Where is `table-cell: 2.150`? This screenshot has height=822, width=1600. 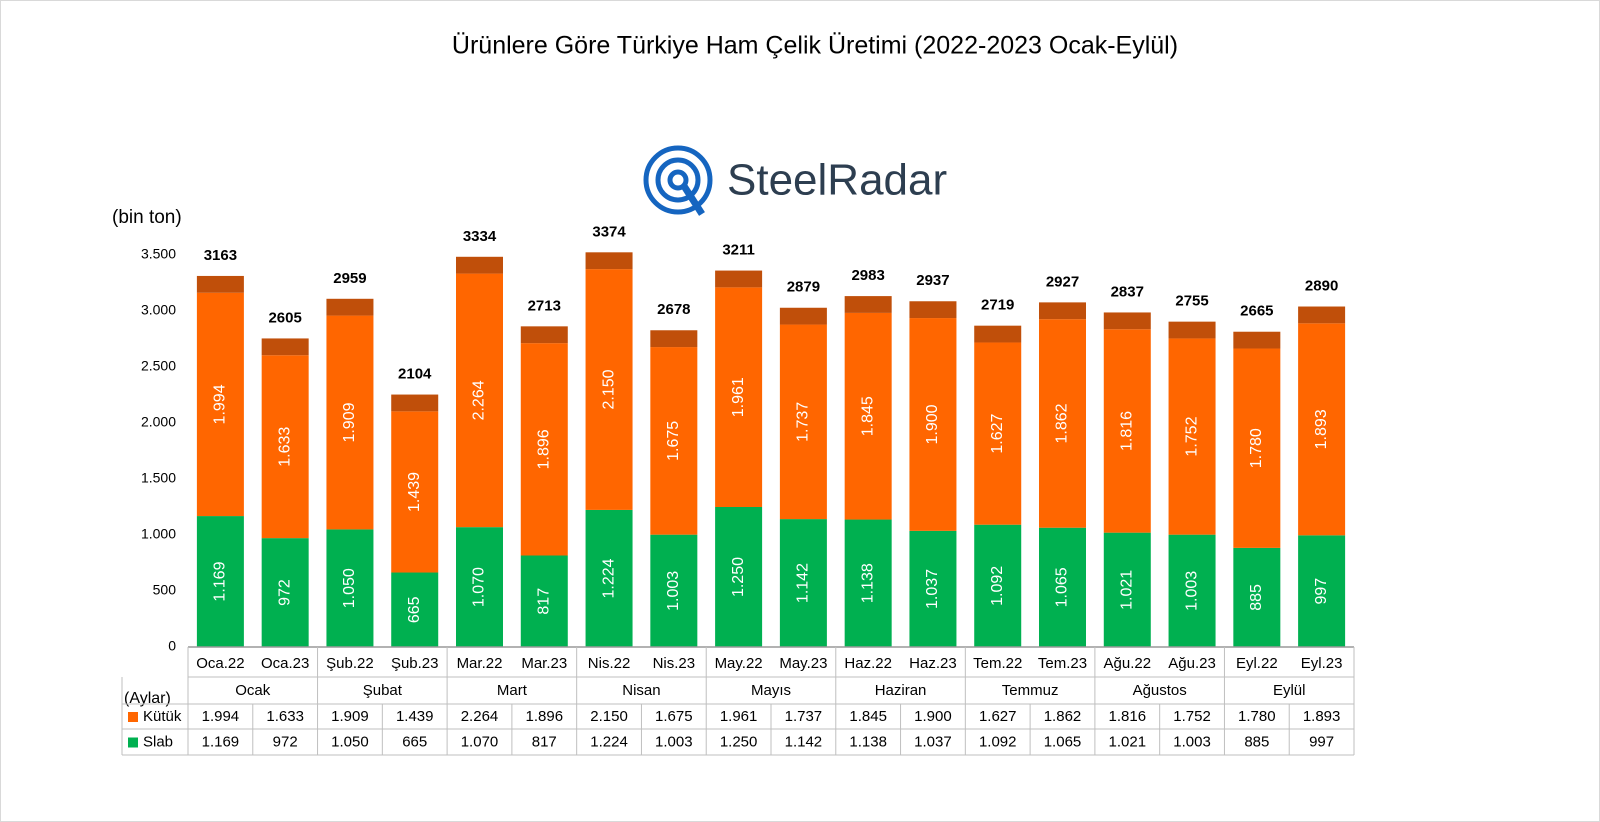 table-cell: 2.150 is located at coordinates (609, 716).